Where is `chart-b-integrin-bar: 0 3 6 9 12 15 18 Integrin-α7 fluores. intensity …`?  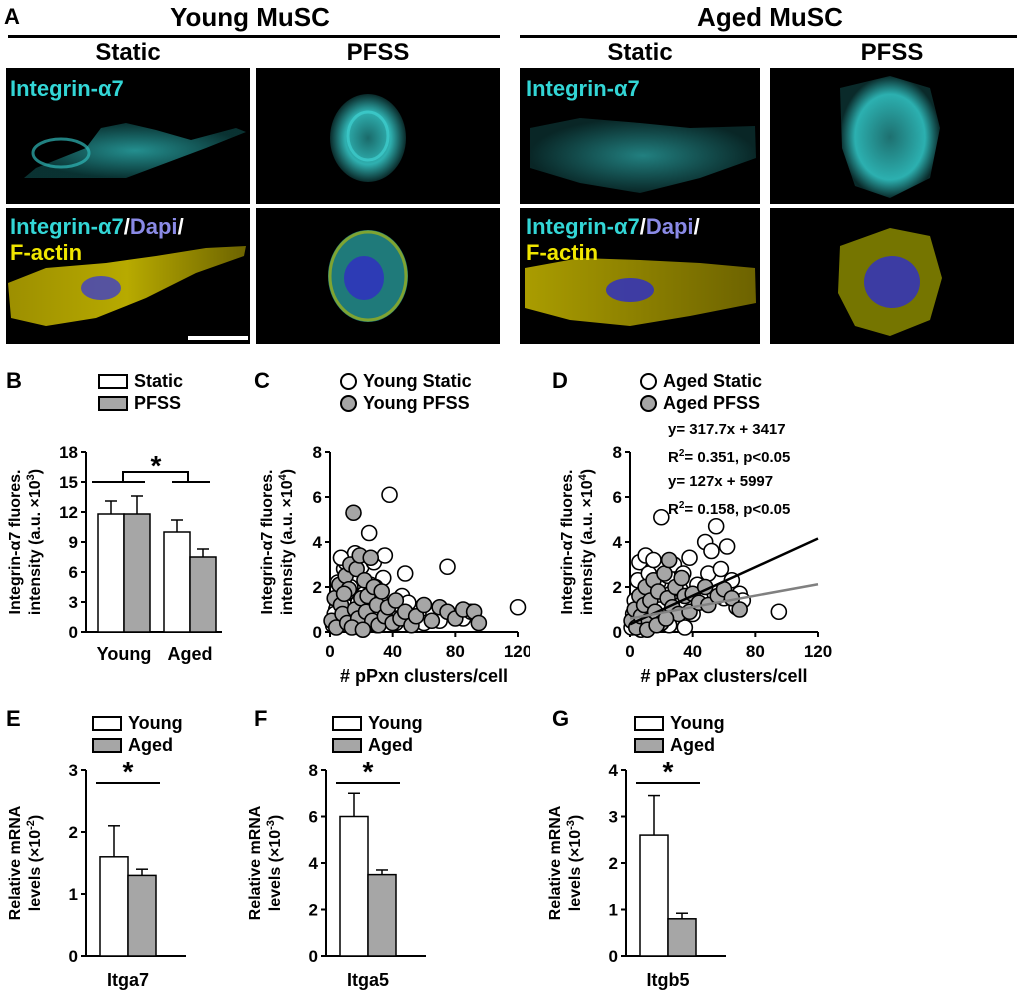
chart-b-integrin-bar: 0 3 6 9 12 15 18 Integrin-α7 fluores. intensity … is located at coordinates (114, 553).